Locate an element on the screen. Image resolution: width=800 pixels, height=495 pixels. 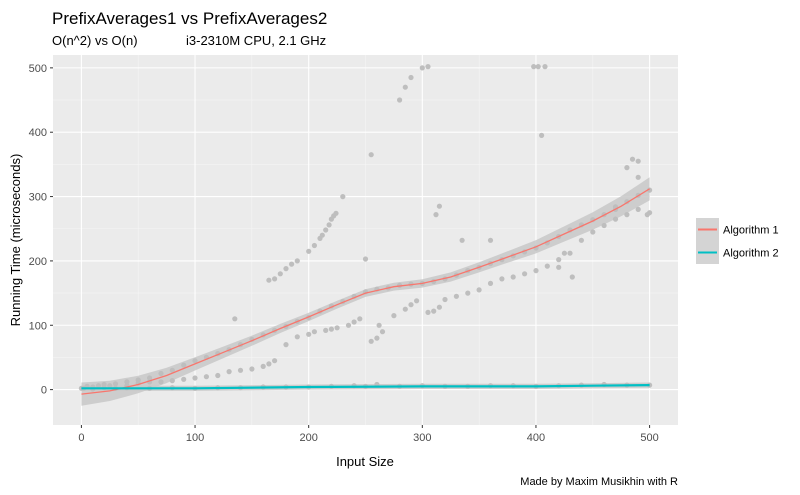
legend-label-2: Algorithm 2 is located at coordinates (751, 254).